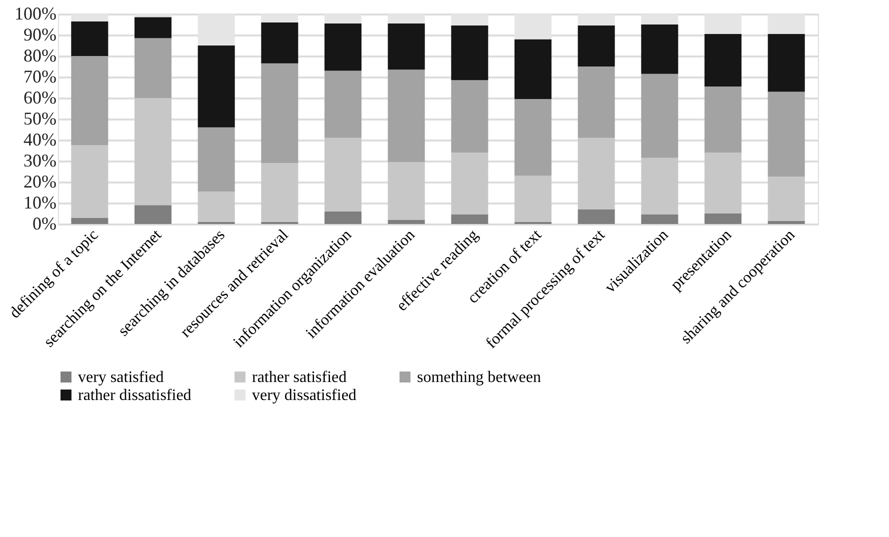 This screenshot has width=889, height=537. What do you see at coordinates (44, 224) in the screenshot?
I see `y-tick-label: 0%` at bounding box center [44, 224].